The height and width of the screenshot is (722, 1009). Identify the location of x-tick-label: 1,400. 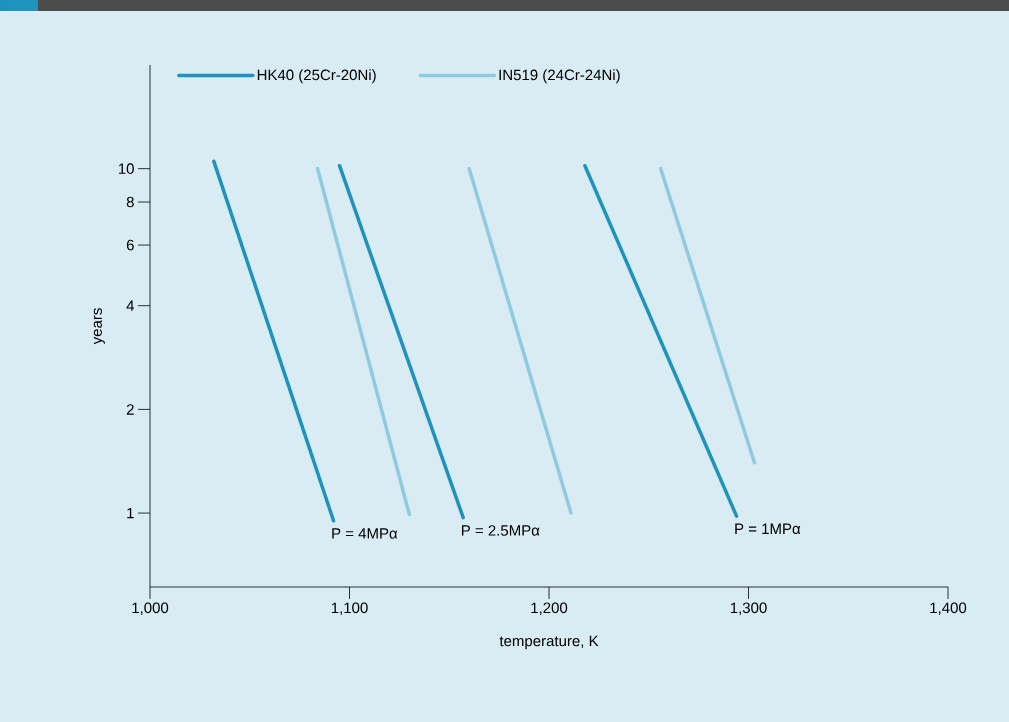
(948, 608).